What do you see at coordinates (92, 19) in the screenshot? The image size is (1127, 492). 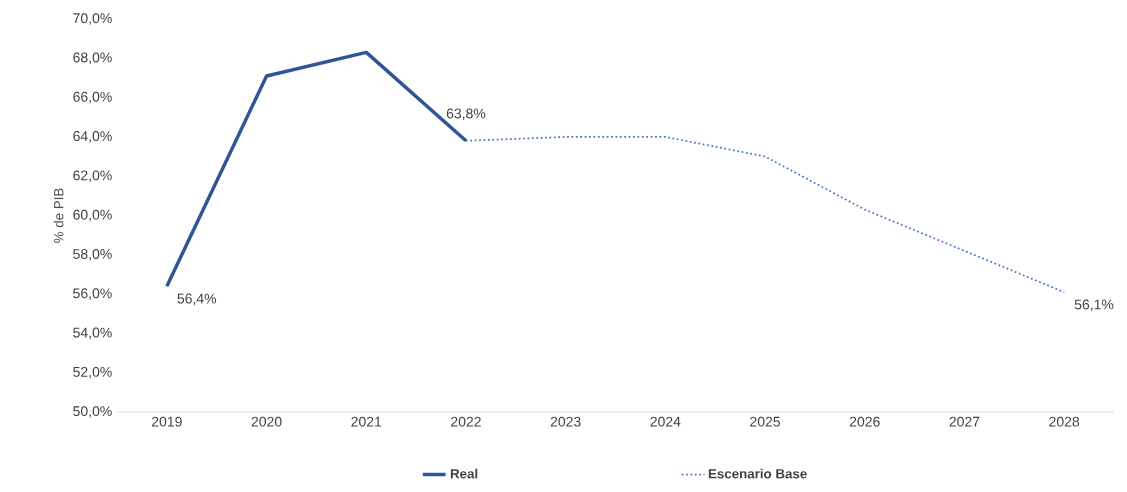 I see `y-tick-label: 70,0%` at bounding box center [92, 19].